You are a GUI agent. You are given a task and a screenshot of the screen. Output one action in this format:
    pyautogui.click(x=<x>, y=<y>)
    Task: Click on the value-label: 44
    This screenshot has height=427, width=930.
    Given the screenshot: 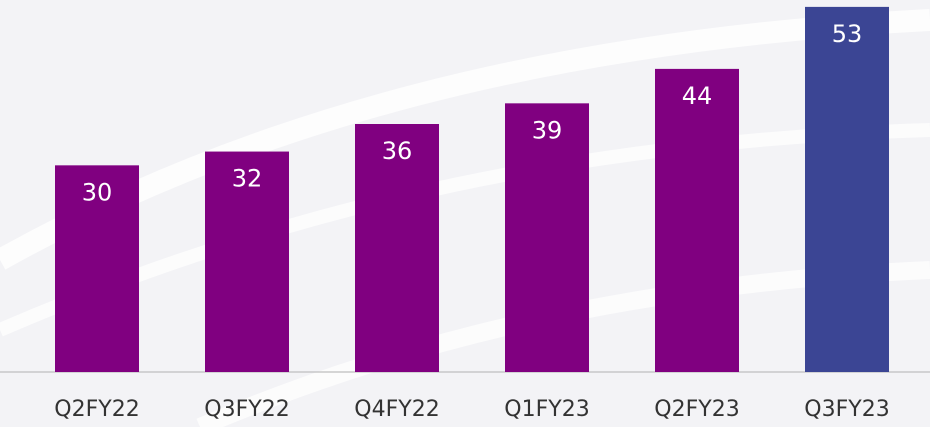 What is the action you would take?
    pyautogui.click(x=697, y=96)
    